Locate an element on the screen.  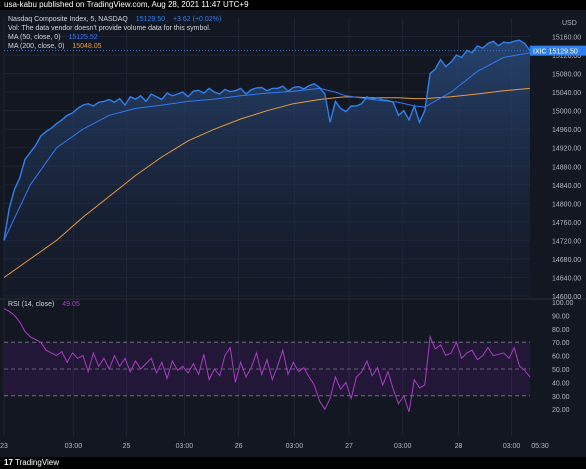
rsi-tick-label: 40.00 is located at coordinates (561, 383).